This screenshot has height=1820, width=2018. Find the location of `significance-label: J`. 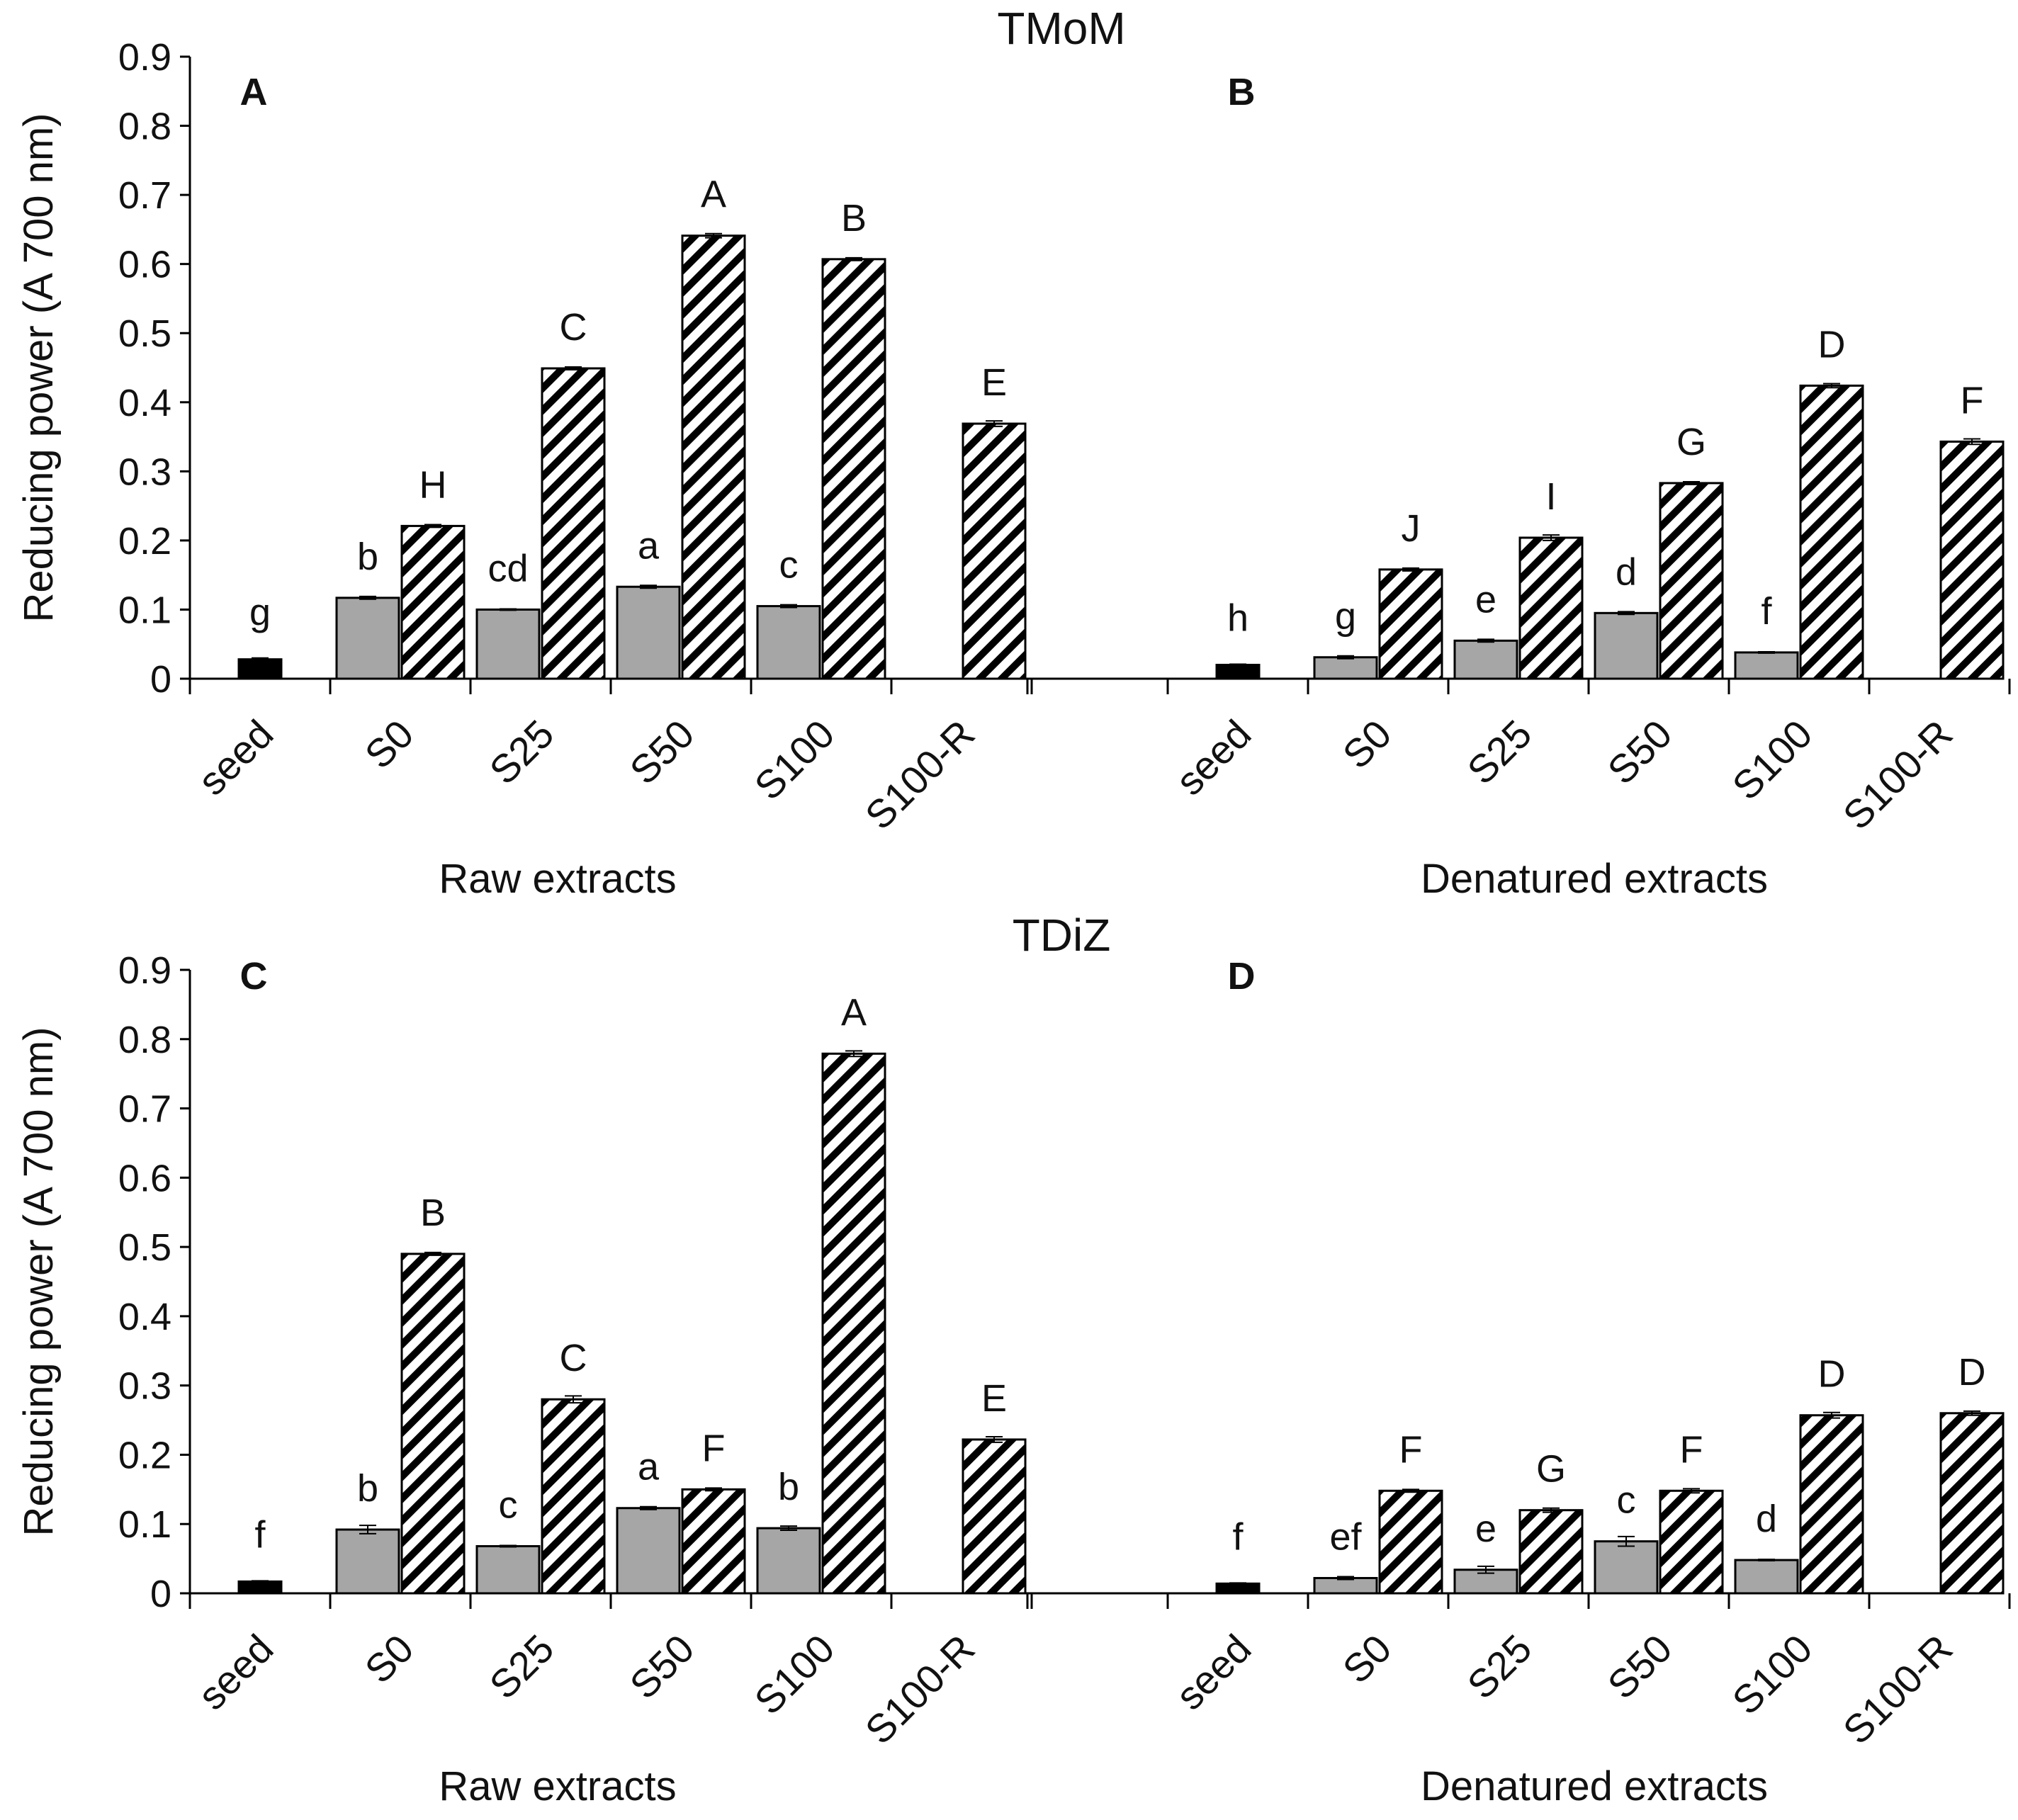

significance-label: J is located at coordinates (1412, 528).